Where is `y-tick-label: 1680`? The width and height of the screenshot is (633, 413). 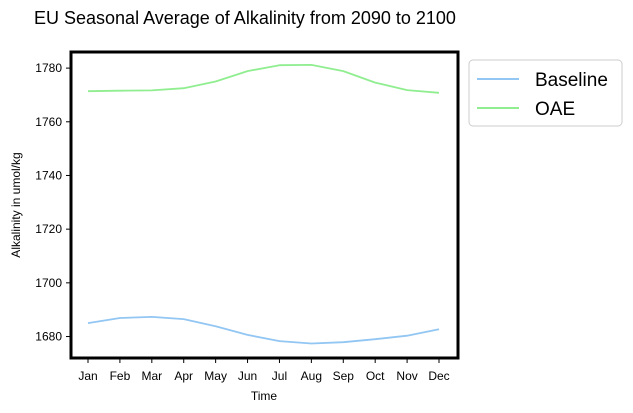 y-tick-label: 1680 is located at coordinates (48, 337).